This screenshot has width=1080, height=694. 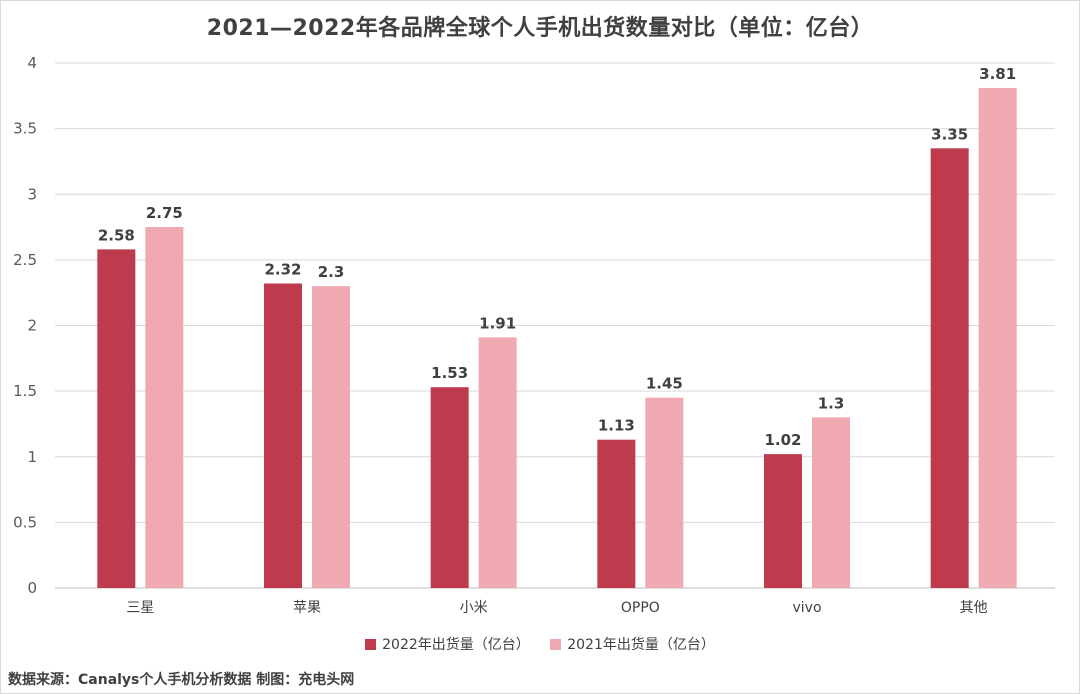 What do you see at coordinates (540, 28) in the screenshot?
I see `chart-title: 2021—2022年各品牌全球个人手机出货数量对比（单位：亿台）` at bounding box center [540, 28].